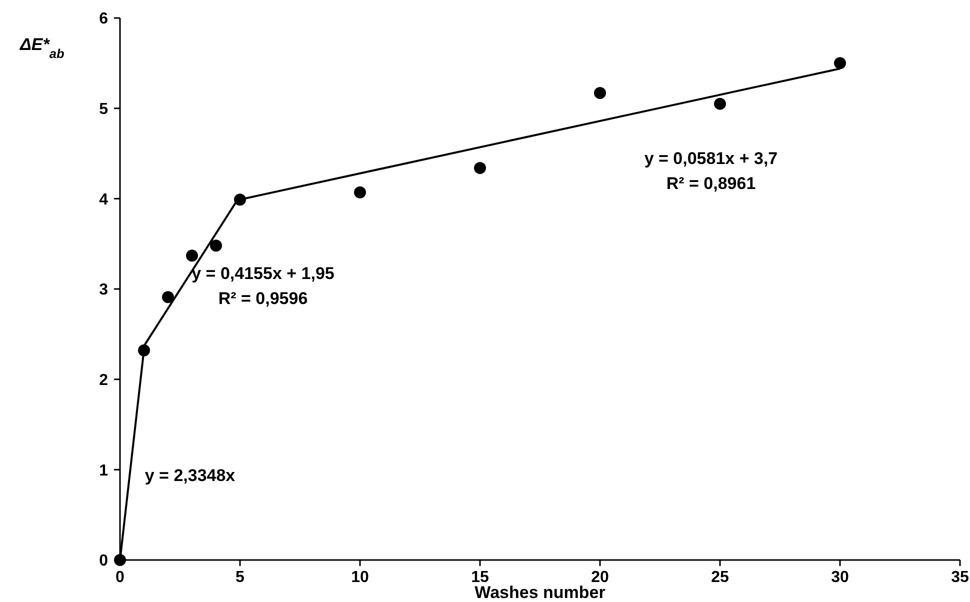  I want to click on x-tick-label: 0, so click(120, 577).